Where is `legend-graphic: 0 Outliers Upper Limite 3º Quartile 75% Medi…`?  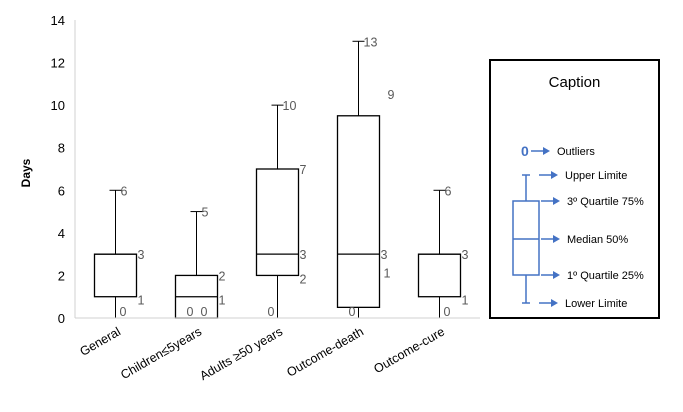 legend-graphic: 0 Outliers Upper Limite 3º Quartile 75% Medi… is located at coordinates (578, 226).